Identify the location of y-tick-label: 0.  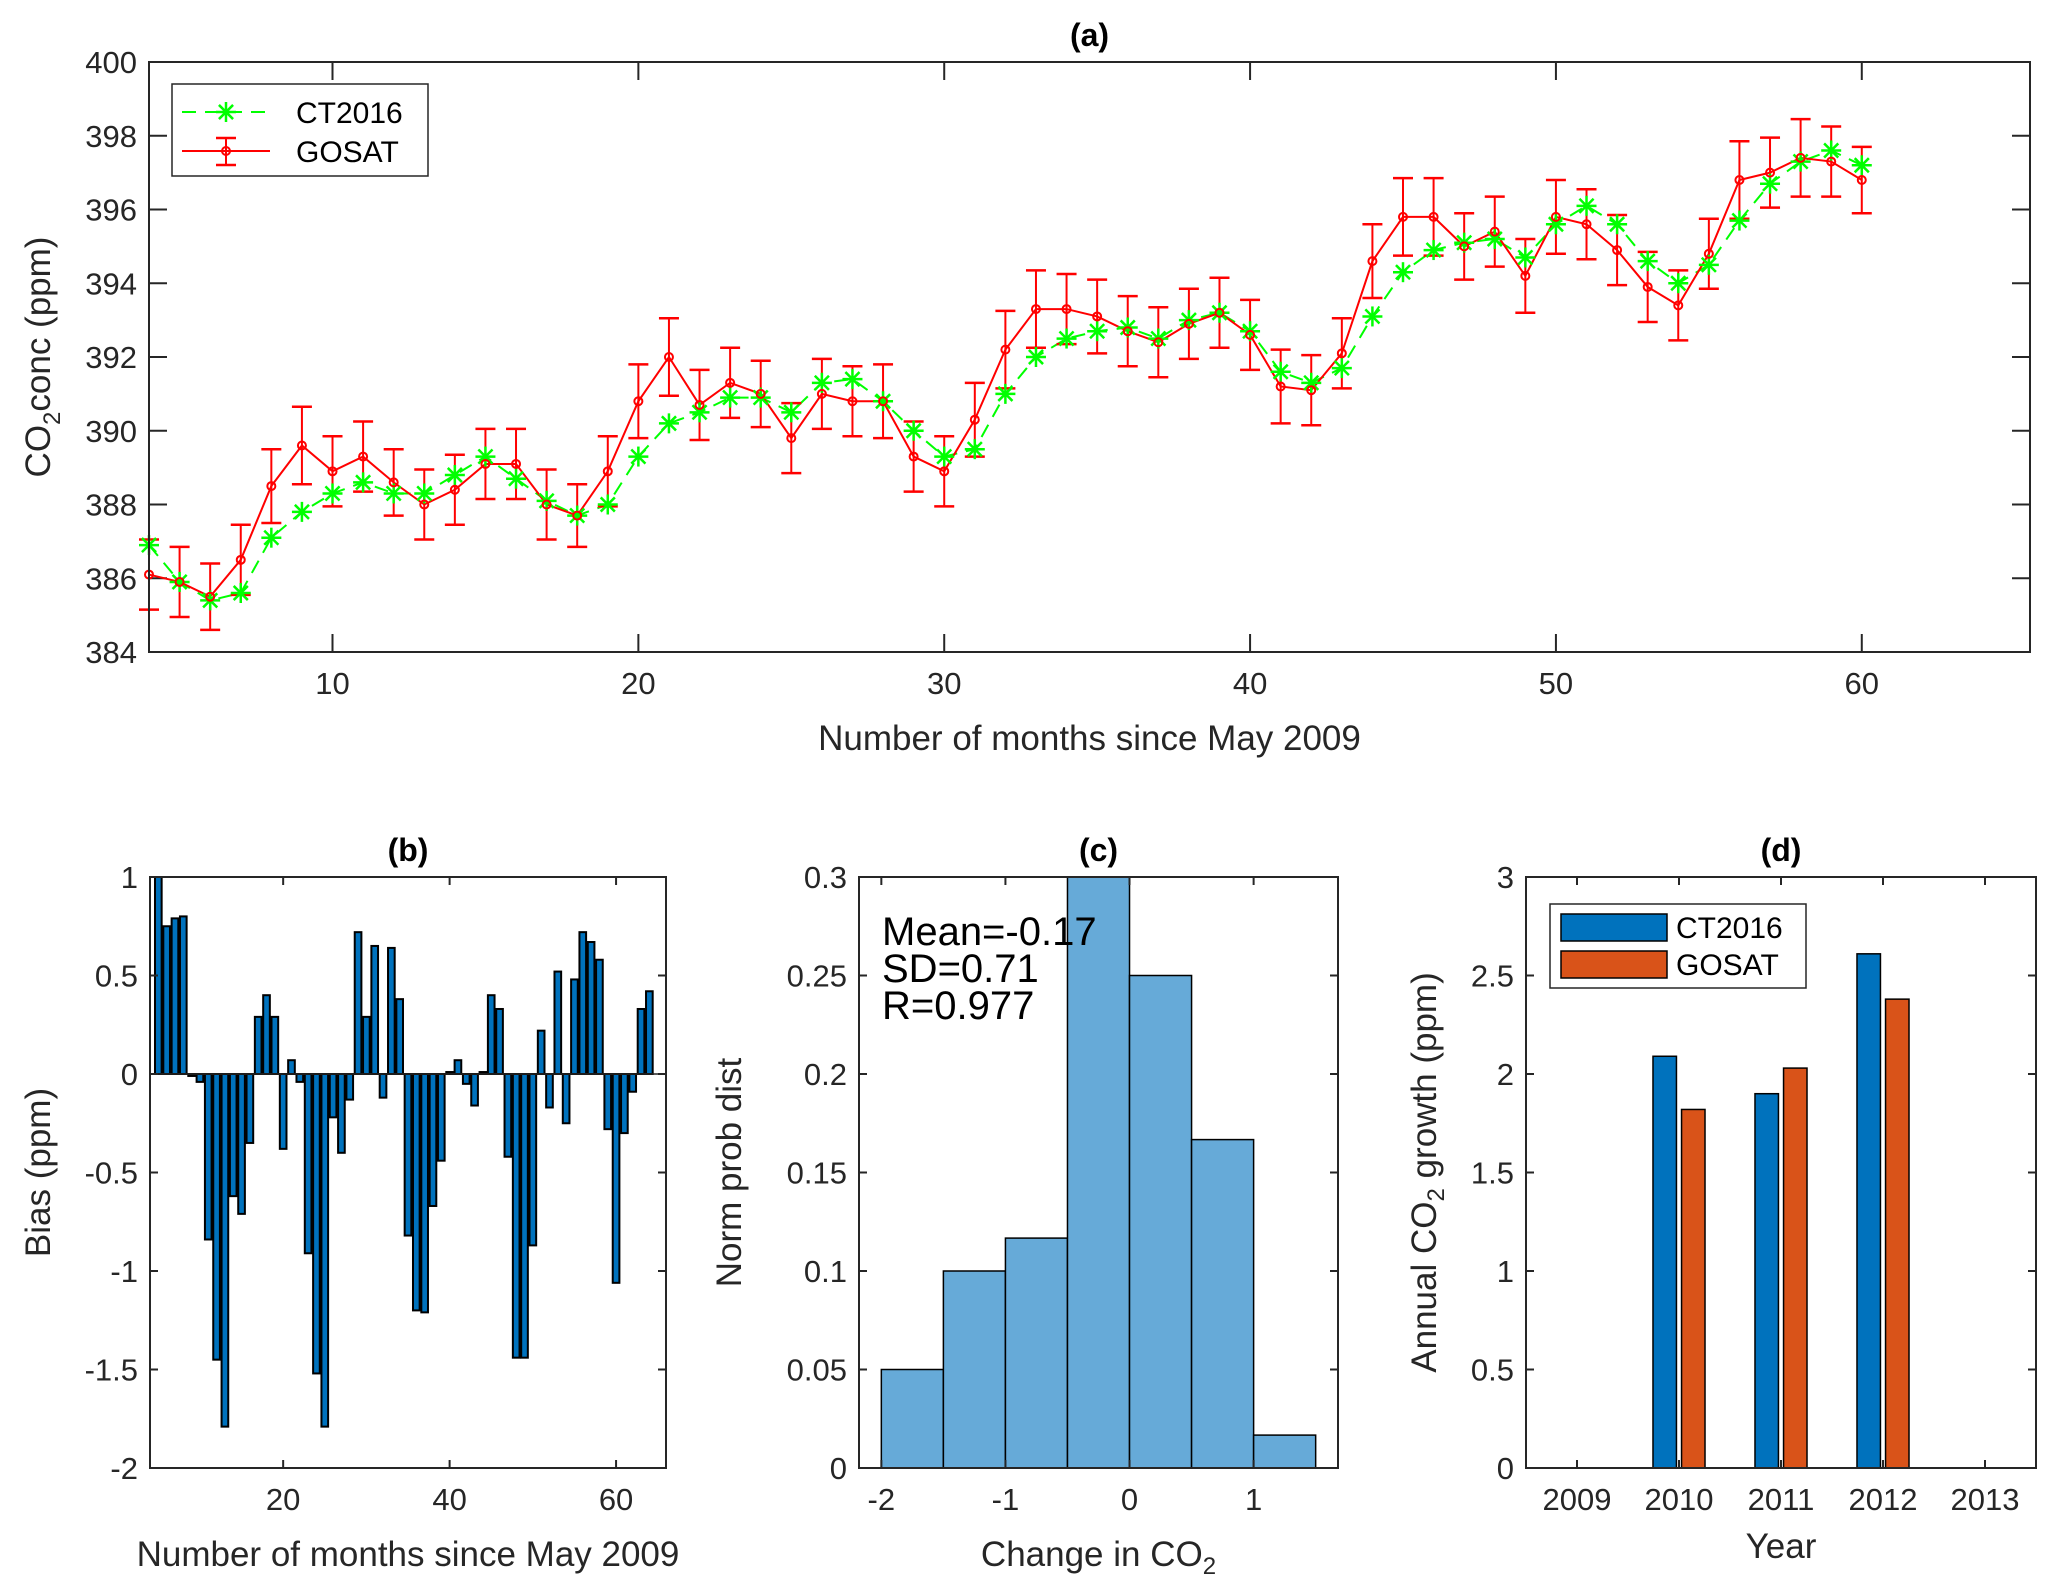
(129, 1074).